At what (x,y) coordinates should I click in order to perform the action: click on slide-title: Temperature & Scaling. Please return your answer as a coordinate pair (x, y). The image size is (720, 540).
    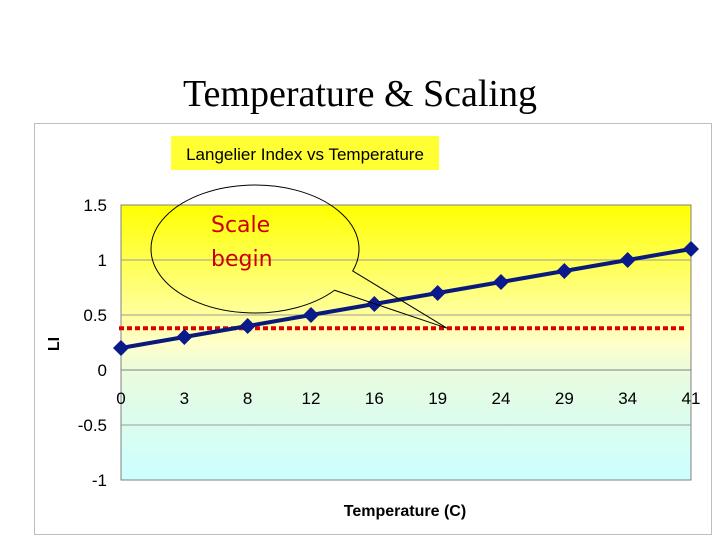
    Looking at the image, I should click on (360, 94).